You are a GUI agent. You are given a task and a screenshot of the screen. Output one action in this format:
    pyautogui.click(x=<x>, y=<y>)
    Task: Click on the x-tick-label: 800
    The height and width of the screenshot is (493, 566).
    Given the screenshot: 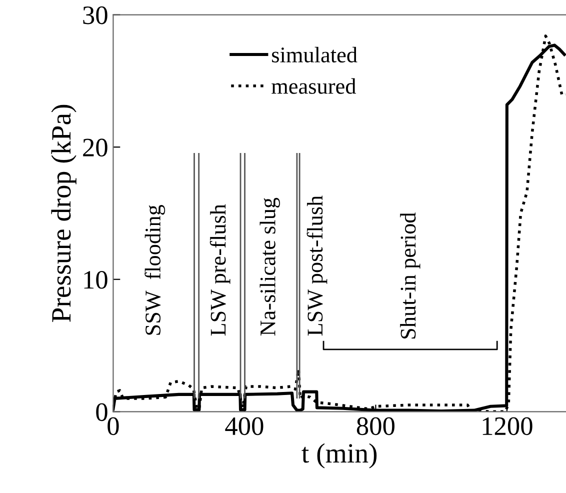 What is the action you would take?
    pyautogui.click(x=375, y=426)
    